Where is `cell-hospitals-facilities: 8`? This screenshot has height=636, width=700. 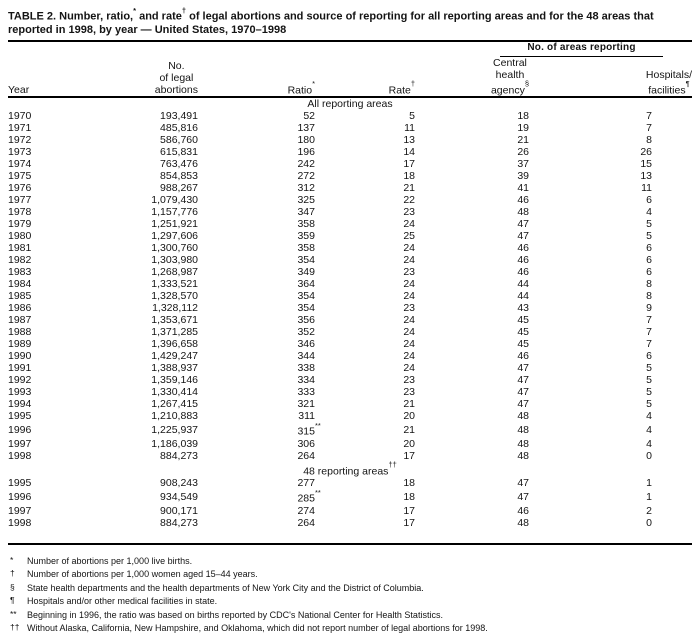 cell-hospitals-facilities: 8 is located at coordinates (649, 284).